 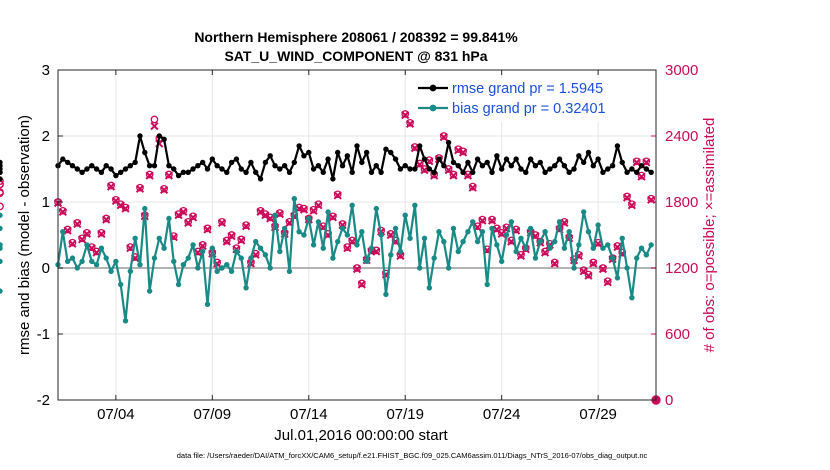 I want to click on y2-tick-label: 0, so click(x=669, y=400).